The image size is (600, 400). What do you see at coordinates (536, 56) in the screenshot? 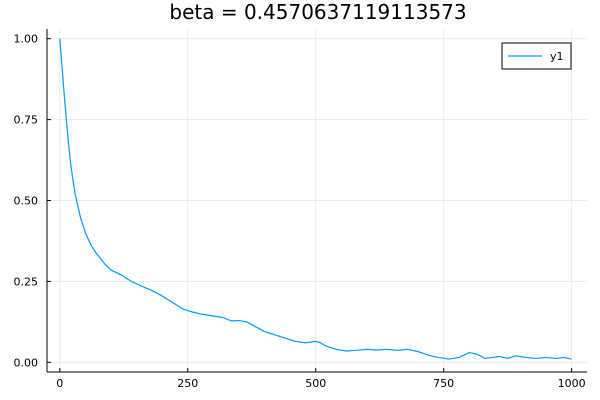
I see `legend: y1` at bounding box center [536, 56].